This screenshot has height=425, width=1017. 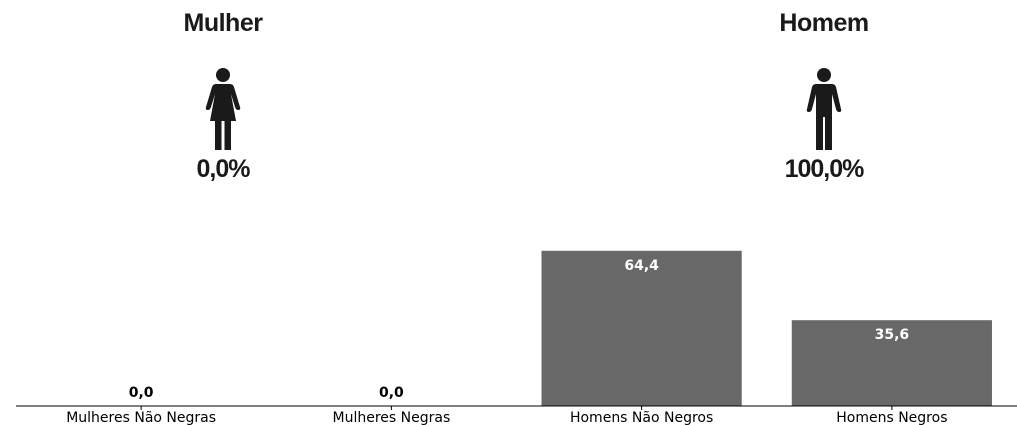 I want to click on x-tick-label: Mulheres Não Negras, so click(x=141, y=417).